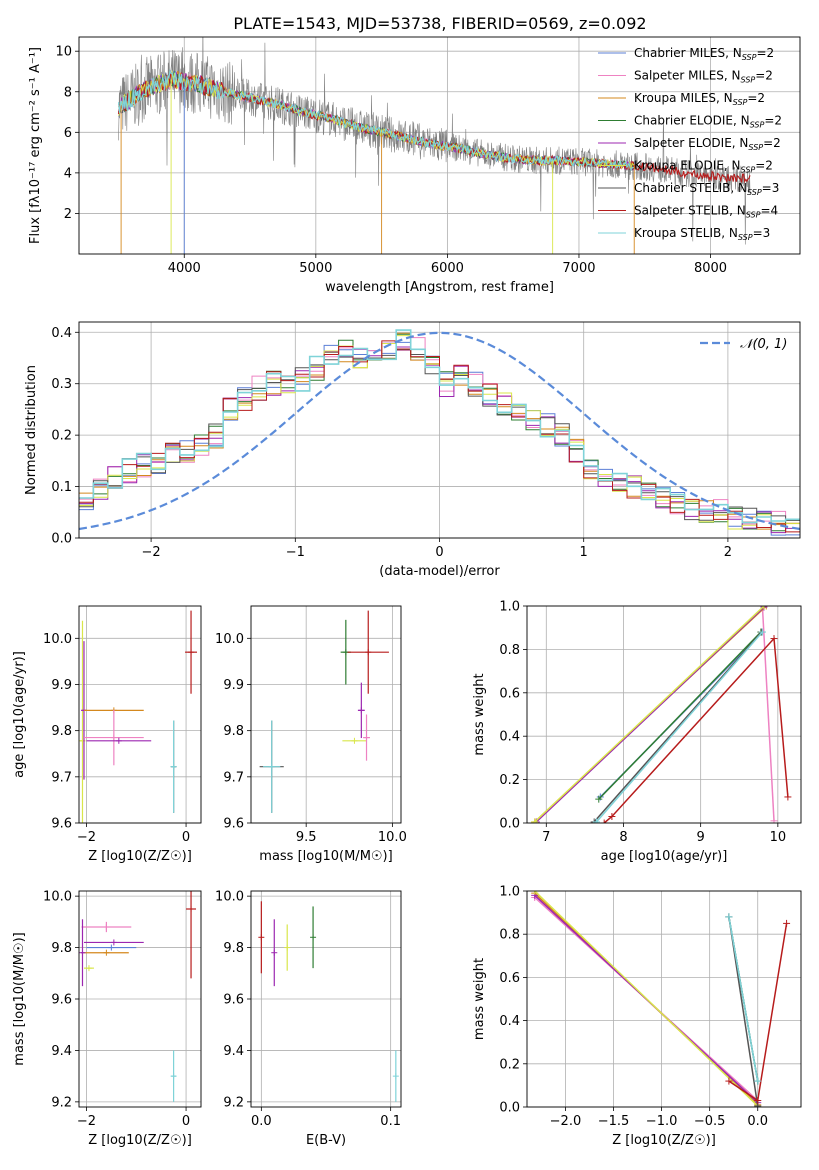  Describe the element at coordinates (326, 1140) in the screenshot. I see `x-axis-label: E(B-V)` at that location.